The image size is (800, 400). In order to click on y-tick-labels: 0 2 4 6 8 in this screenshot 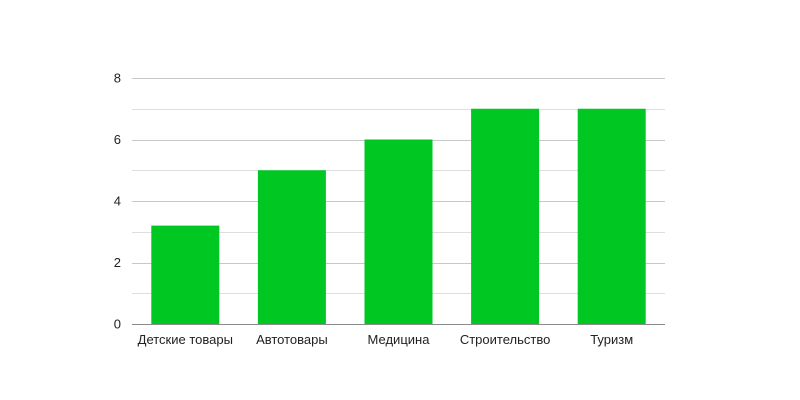, I will do `click(117, 201)`.